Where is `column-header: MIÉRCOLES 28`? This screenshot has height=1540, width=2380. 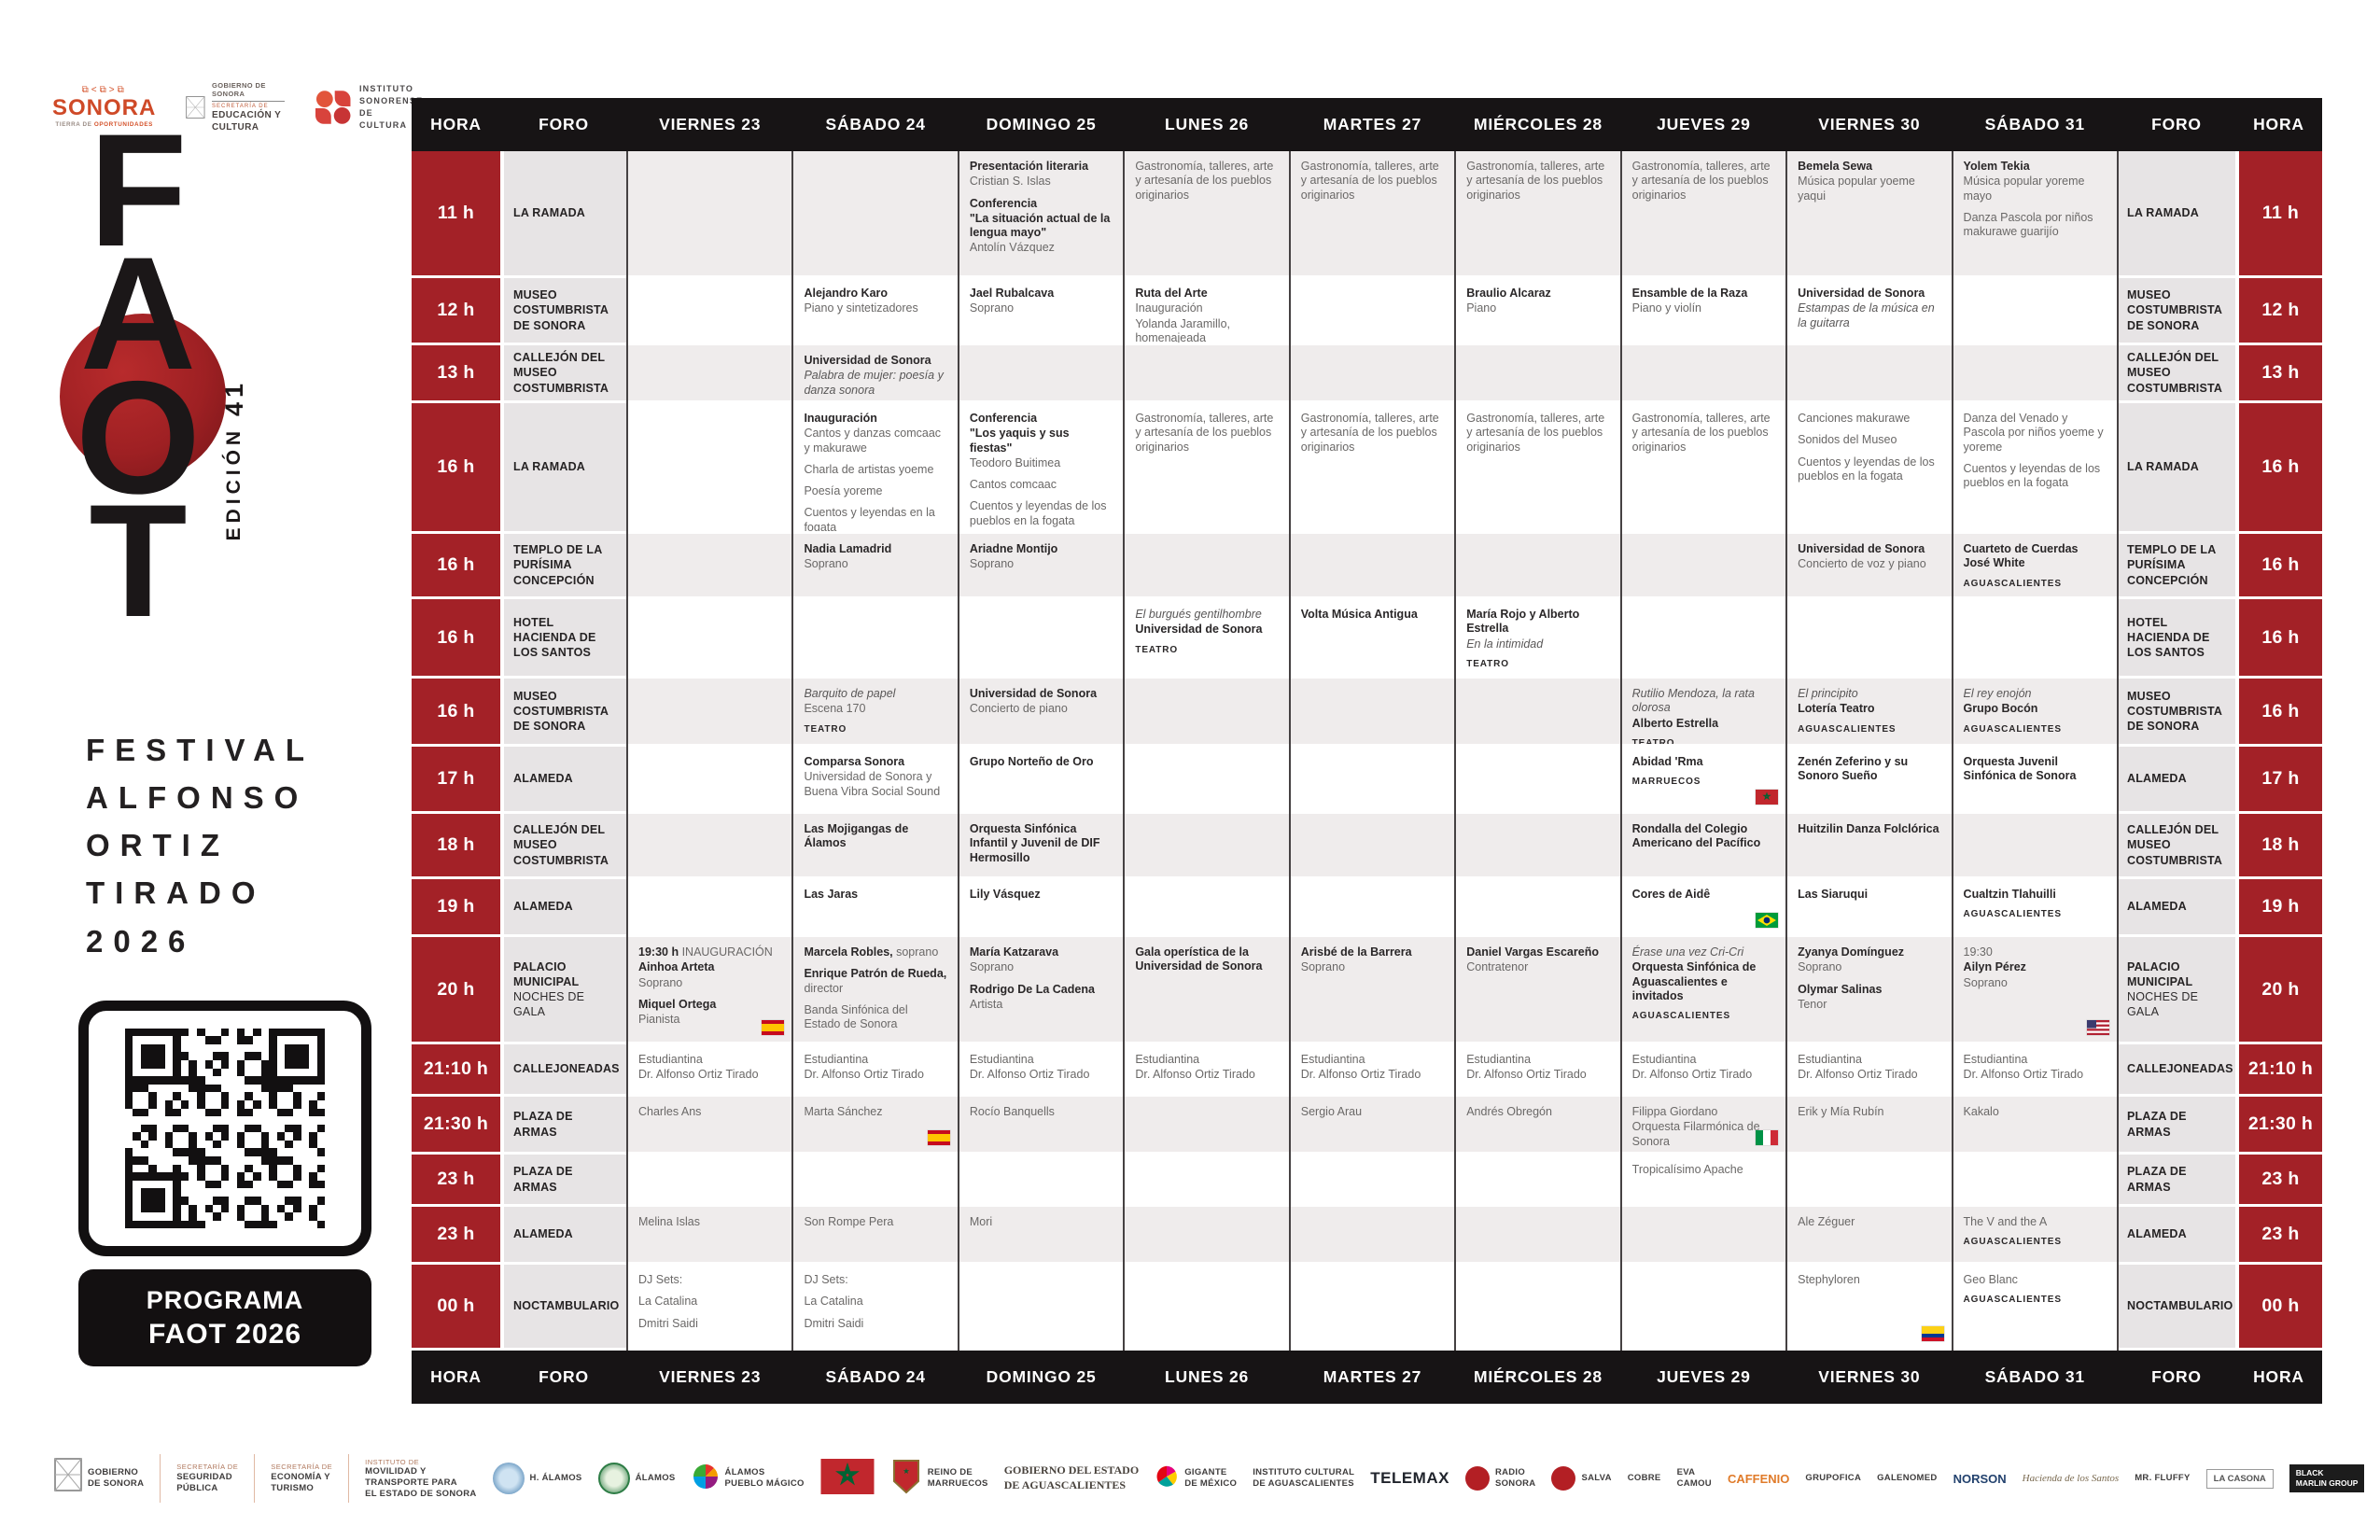 column-header: MIÉRCOLES 28 is located at coordinates (1538, 1376).